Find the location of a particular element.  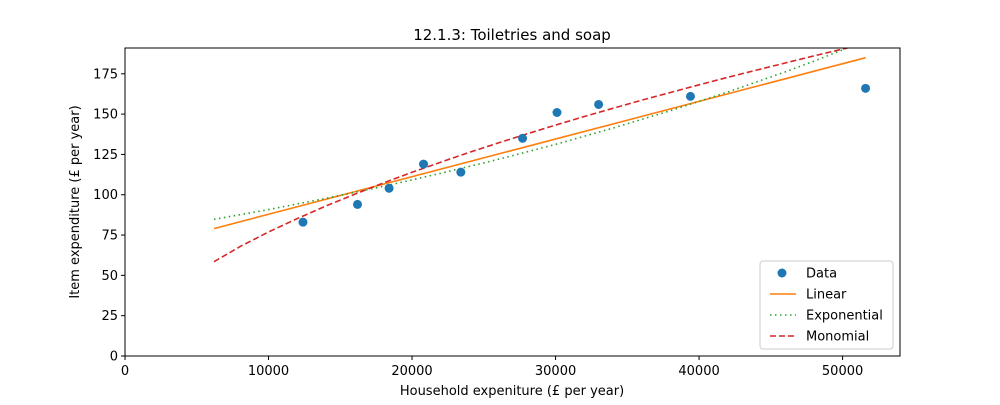

y-tick-label: 50 is located at coordinates (109, 276).